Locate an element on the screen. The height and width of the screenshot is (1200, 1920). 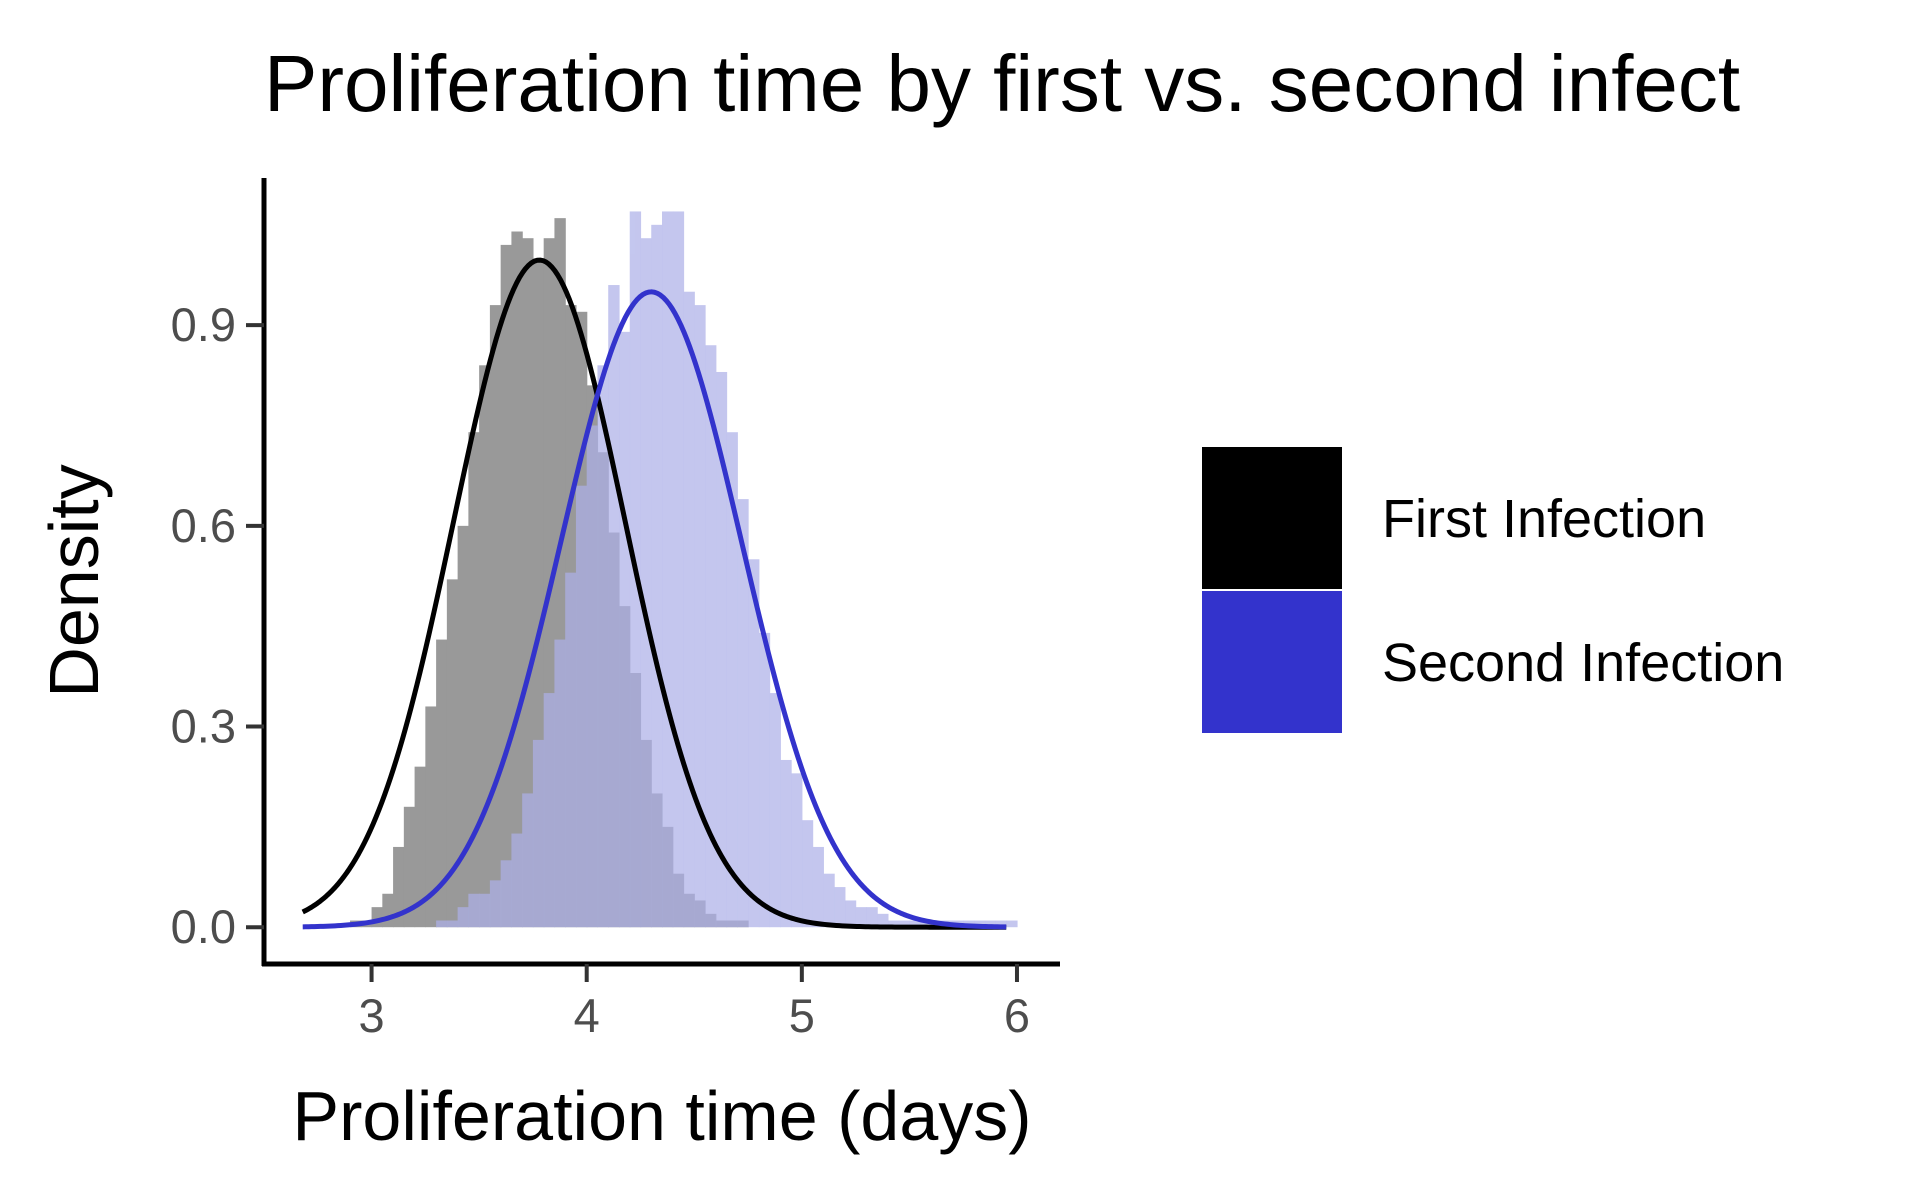
y-tick-label: 0.6 is located at coordinates (203, 525).